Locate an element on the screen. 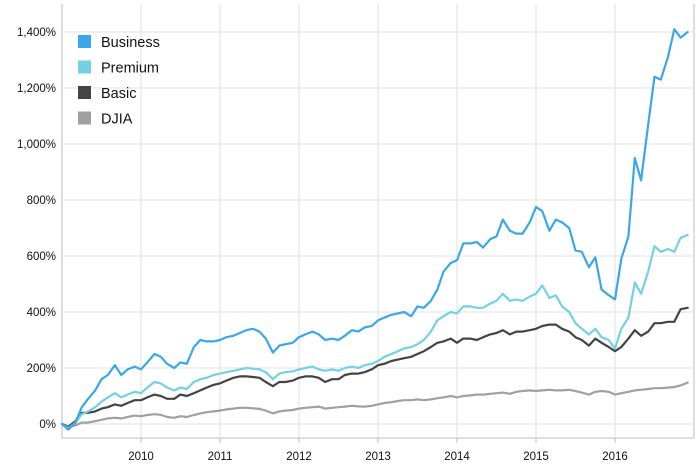 This screenshot has width=700, height=472. legend: Business Premium Basic DJIA is located at coordinates (119, 81).